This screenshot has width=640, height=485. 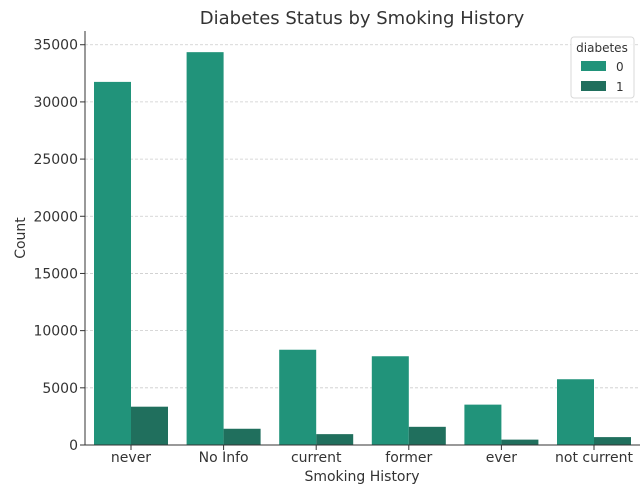 What do you see at coordinates (602, 77) in the screenshot?
I see `legend-items: 01` at bounding box center [602, 77].